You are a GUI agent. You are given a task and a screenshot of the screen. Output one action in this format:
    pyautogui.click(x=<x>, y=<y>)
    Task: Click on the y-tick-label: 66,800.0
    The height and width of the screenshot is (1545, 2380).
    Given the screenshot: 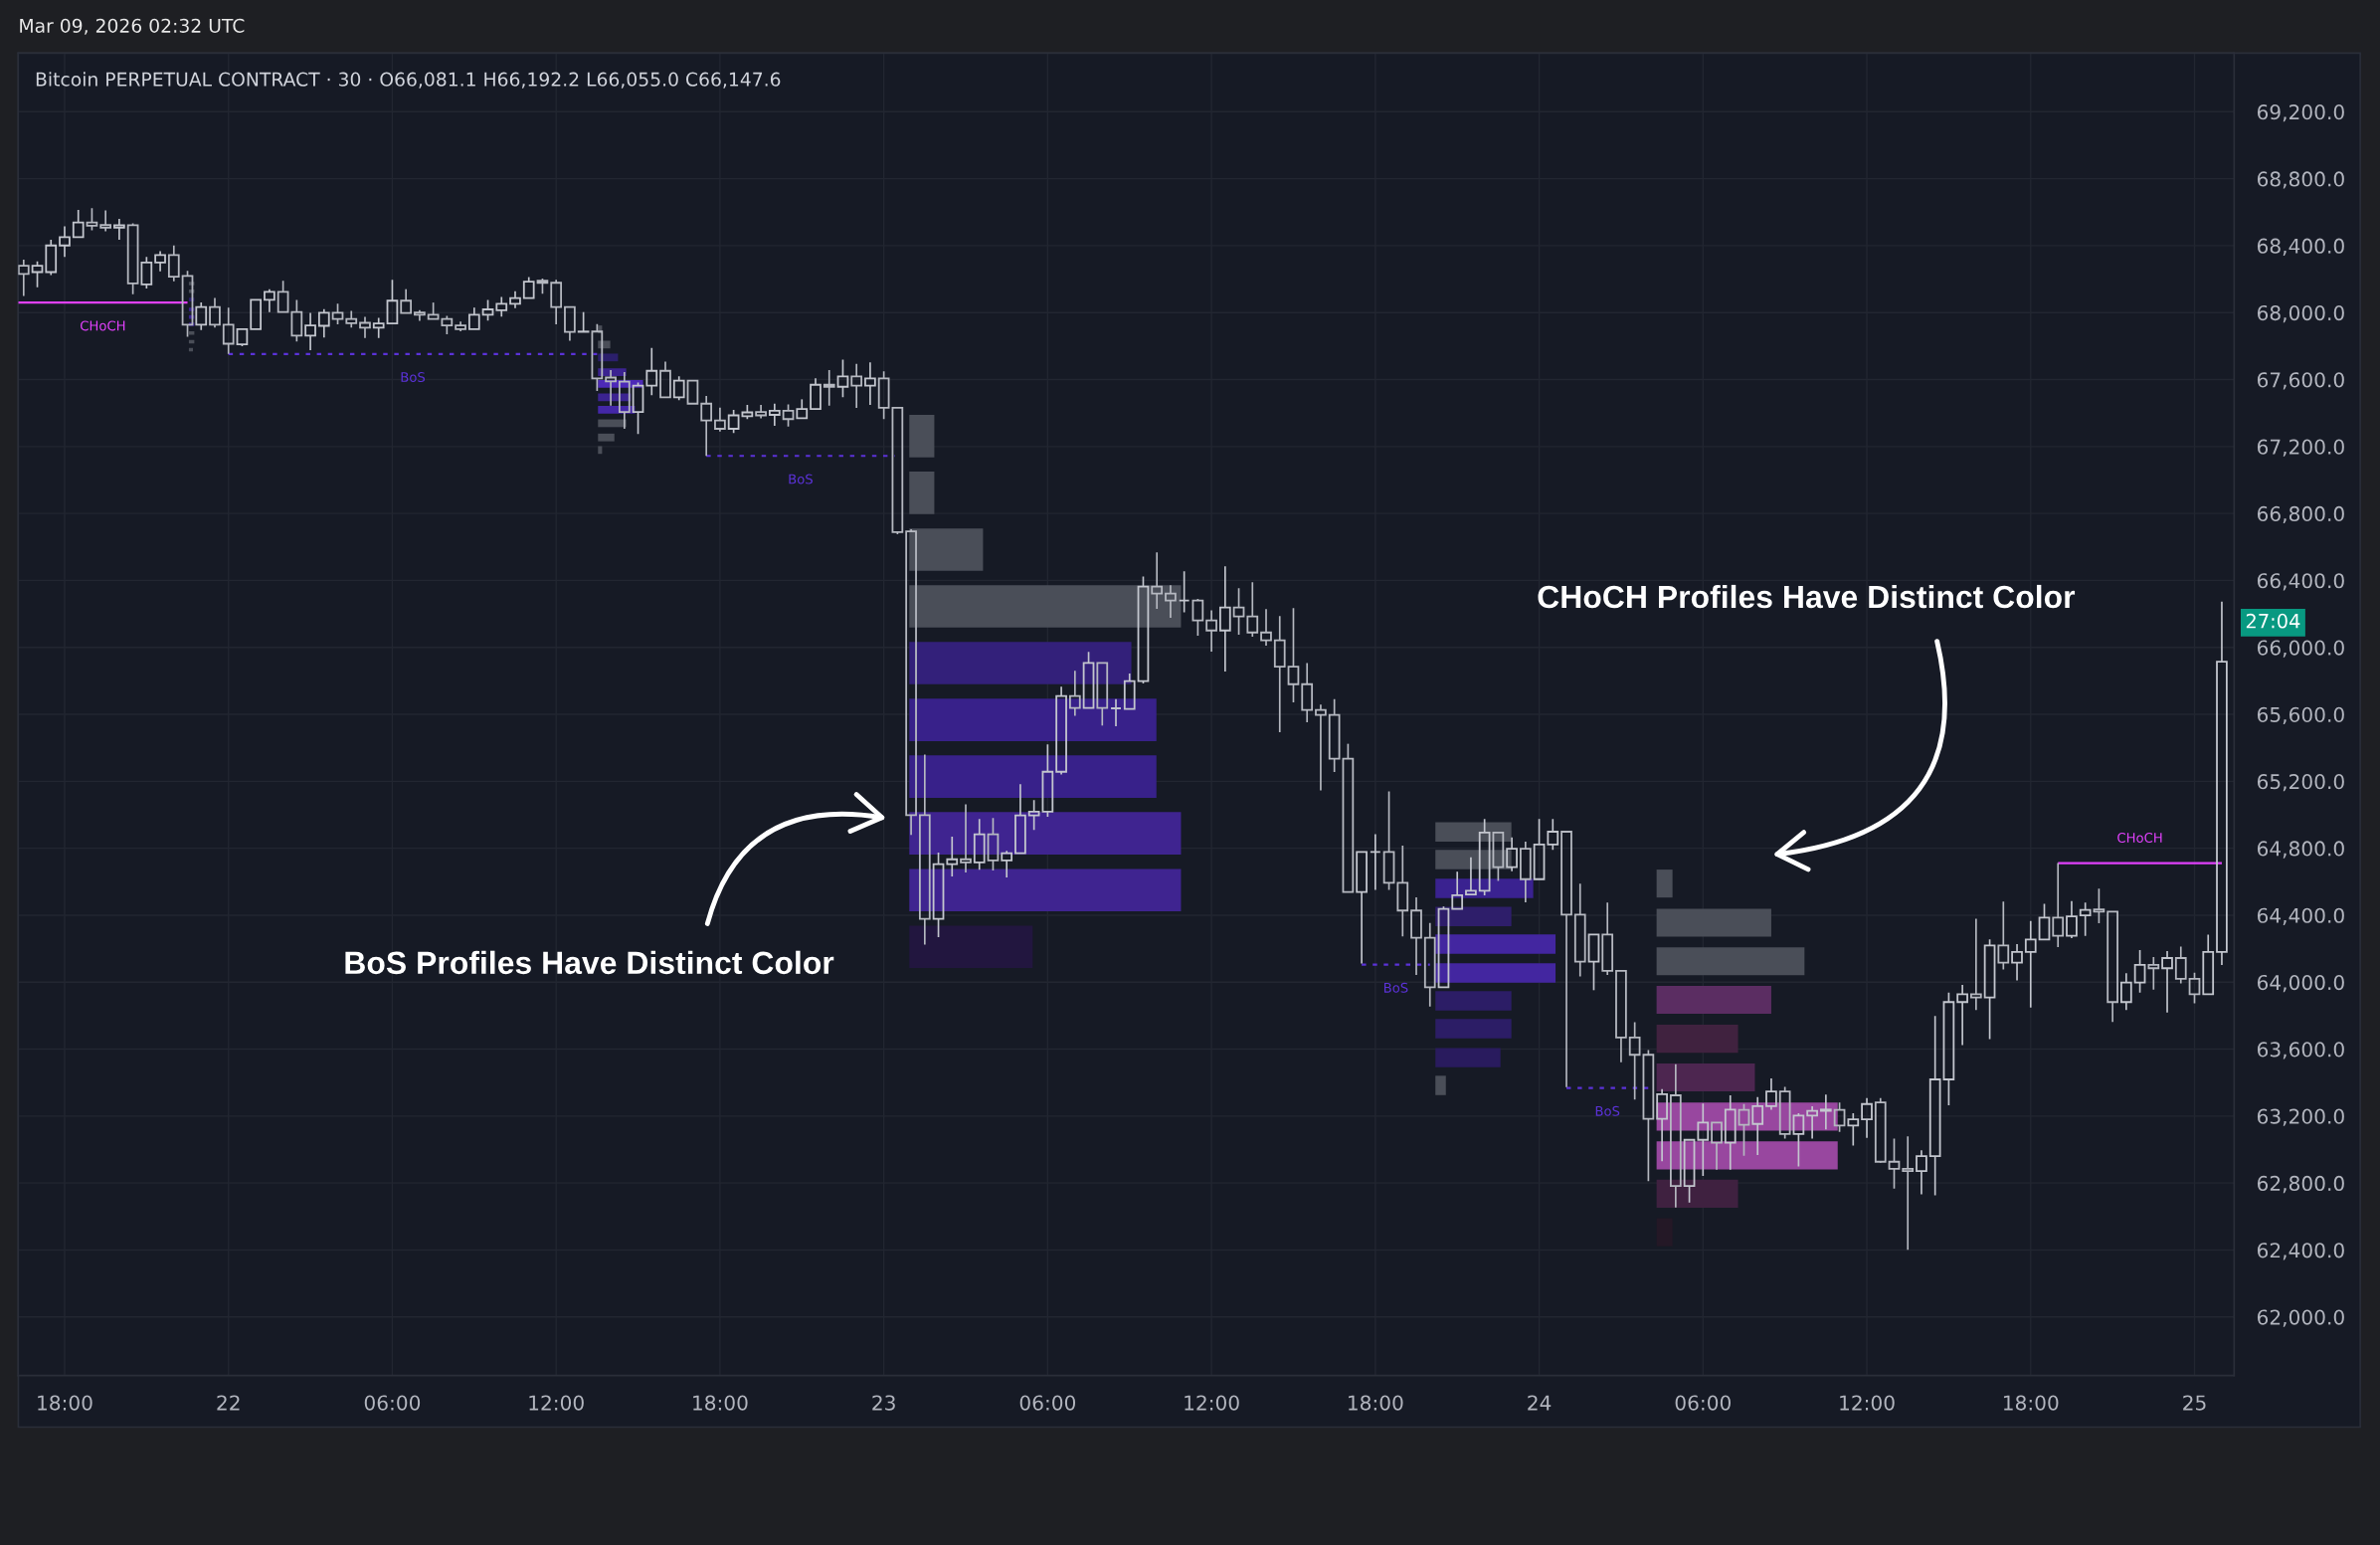 What is the action you would take?
    pyautogui.click(x=2300, y=514)
    